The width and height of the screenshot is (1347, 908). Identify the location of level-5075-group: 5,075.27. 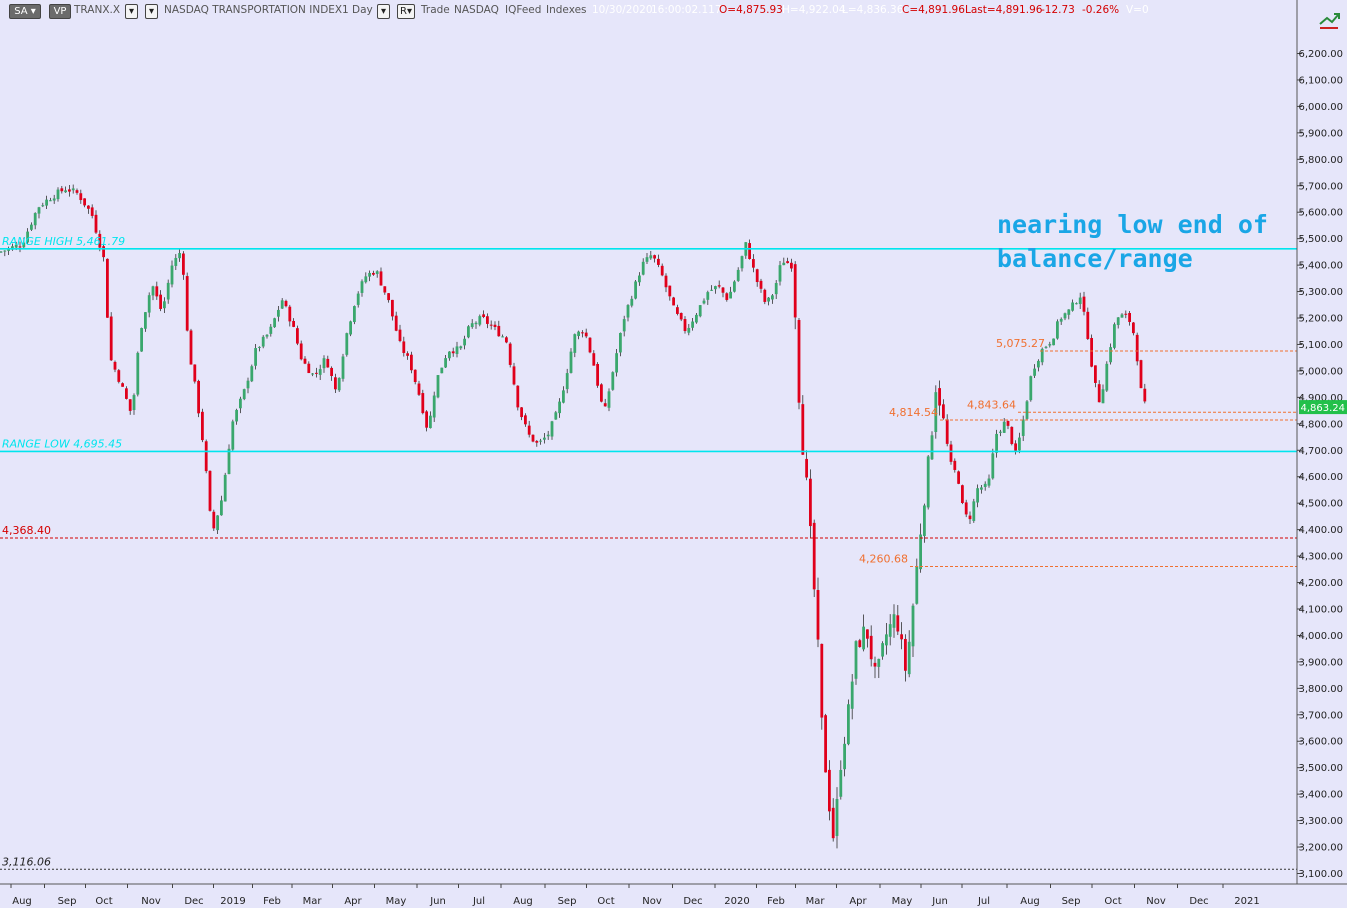
(1146, 344).